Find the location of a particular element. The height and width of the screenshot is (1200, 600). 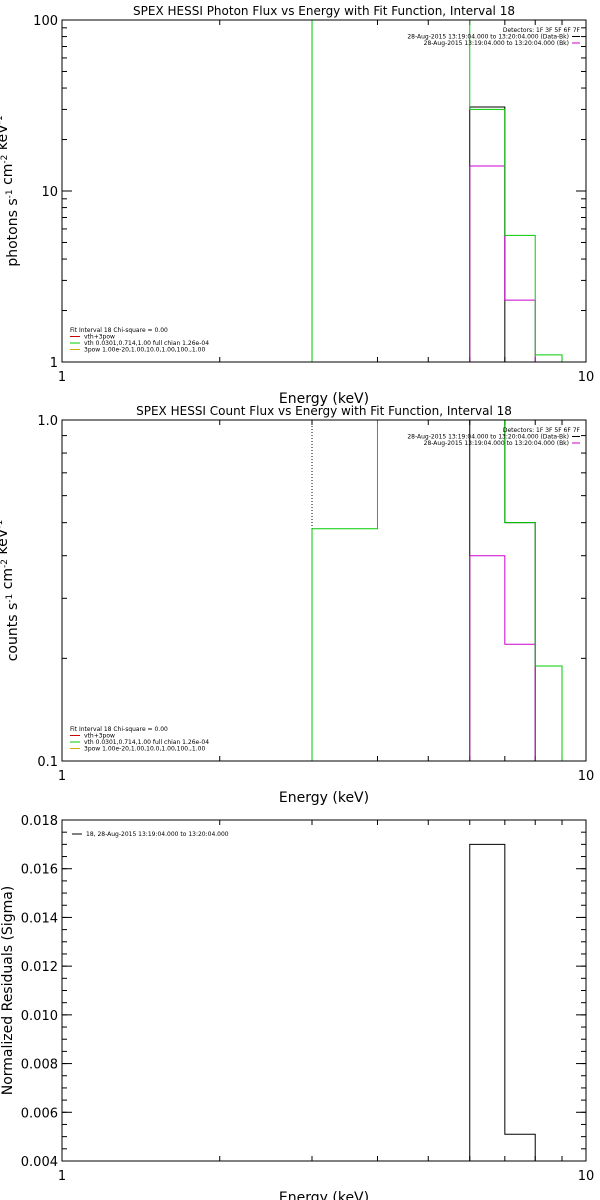

y-axis-label: counts s-1 cm-2 keV-1 is located at coordinates (10, 591).